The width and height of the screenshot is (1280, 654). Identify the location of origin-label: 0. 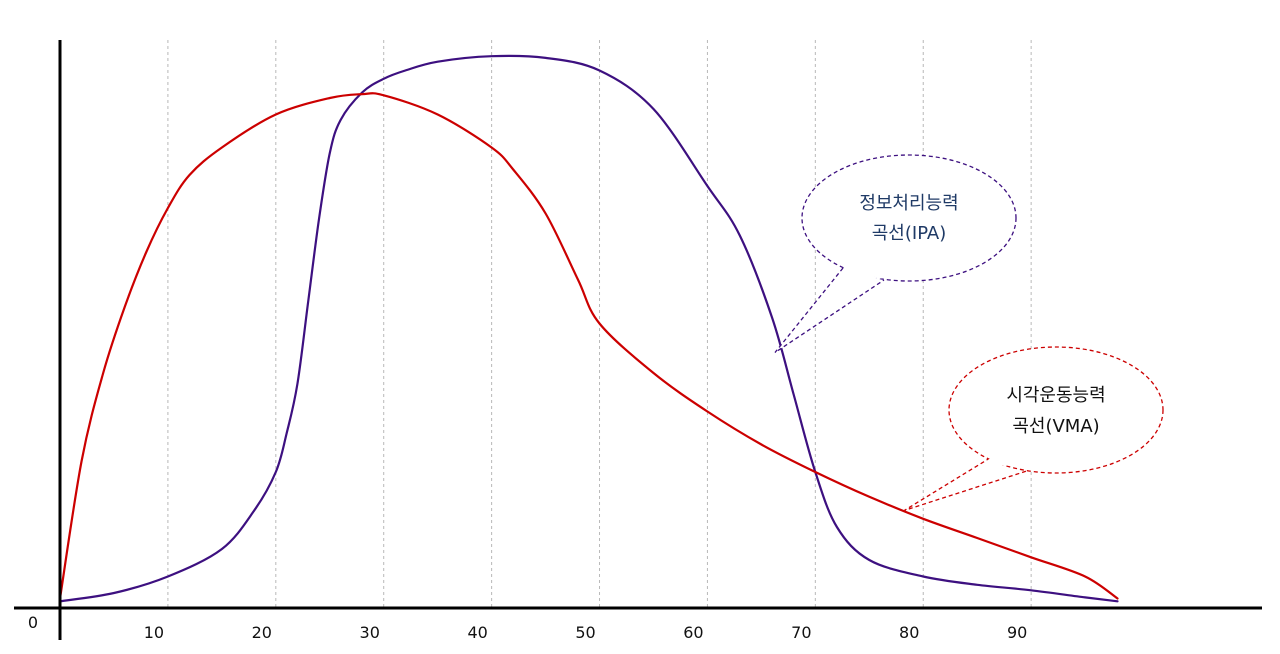
(33, 622).